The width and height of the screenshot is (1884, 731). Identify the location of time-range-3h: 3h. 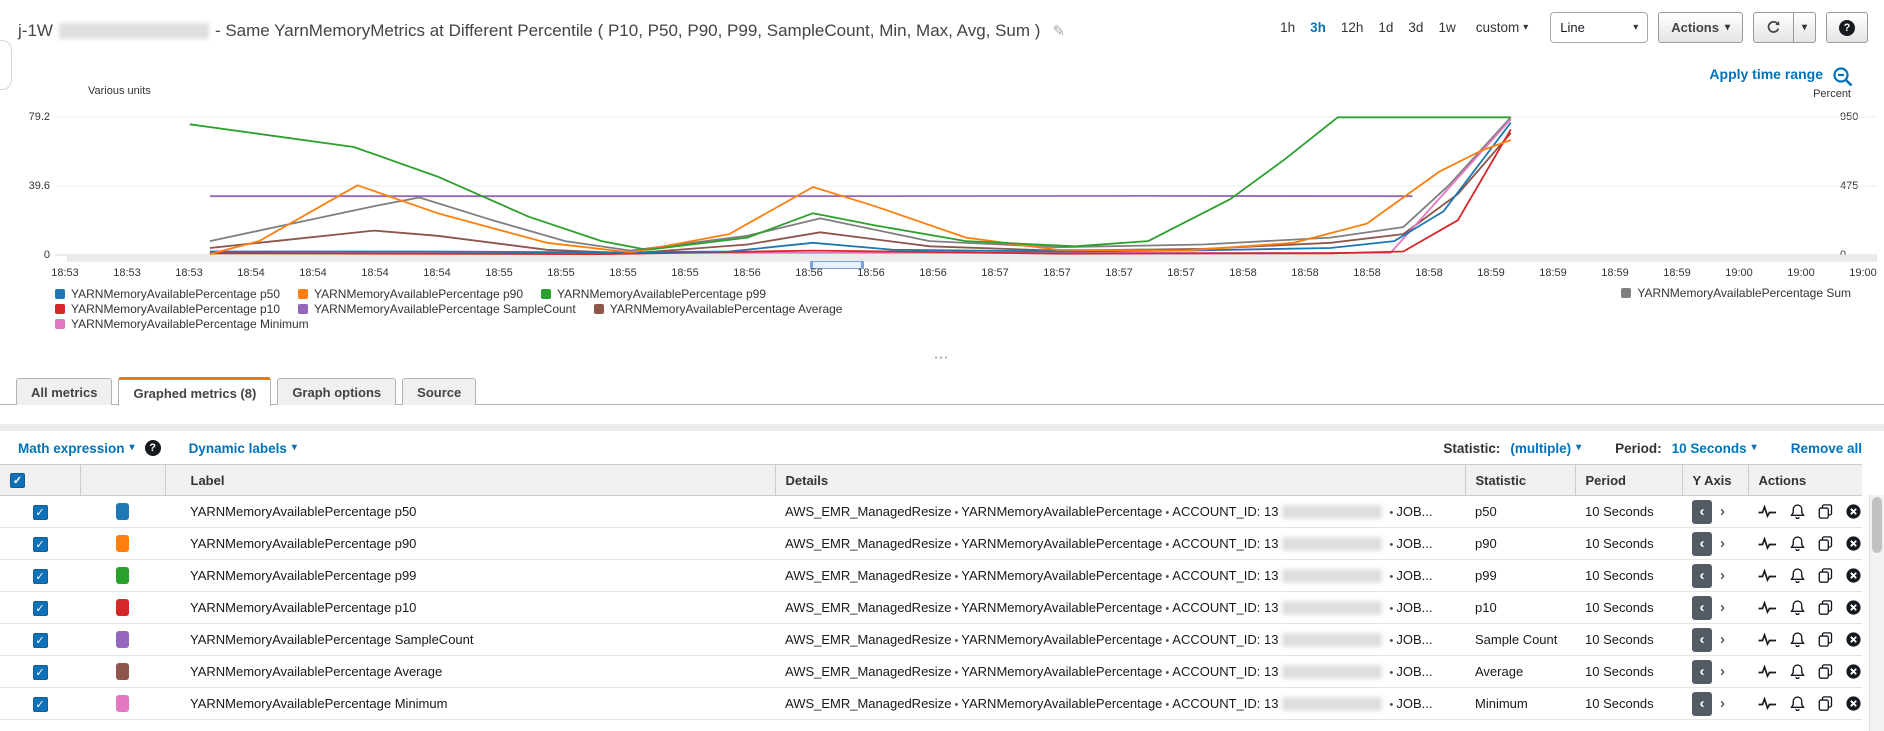
(1318, 27).